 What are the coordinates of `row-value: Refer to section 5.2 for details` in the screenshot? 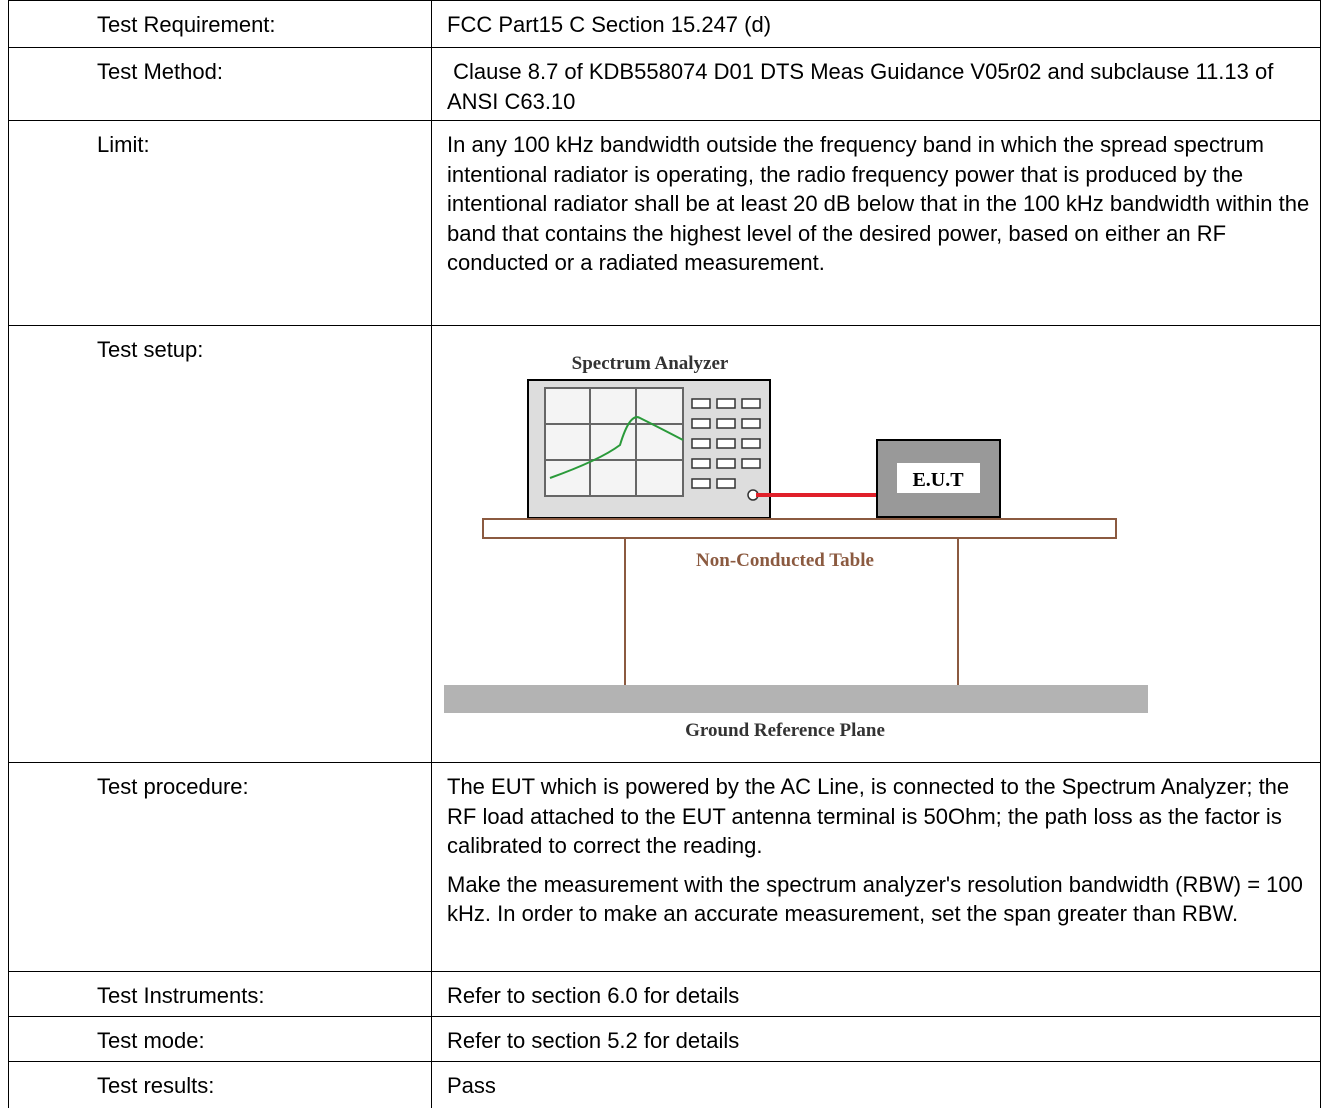 It's located at (876, 1039).